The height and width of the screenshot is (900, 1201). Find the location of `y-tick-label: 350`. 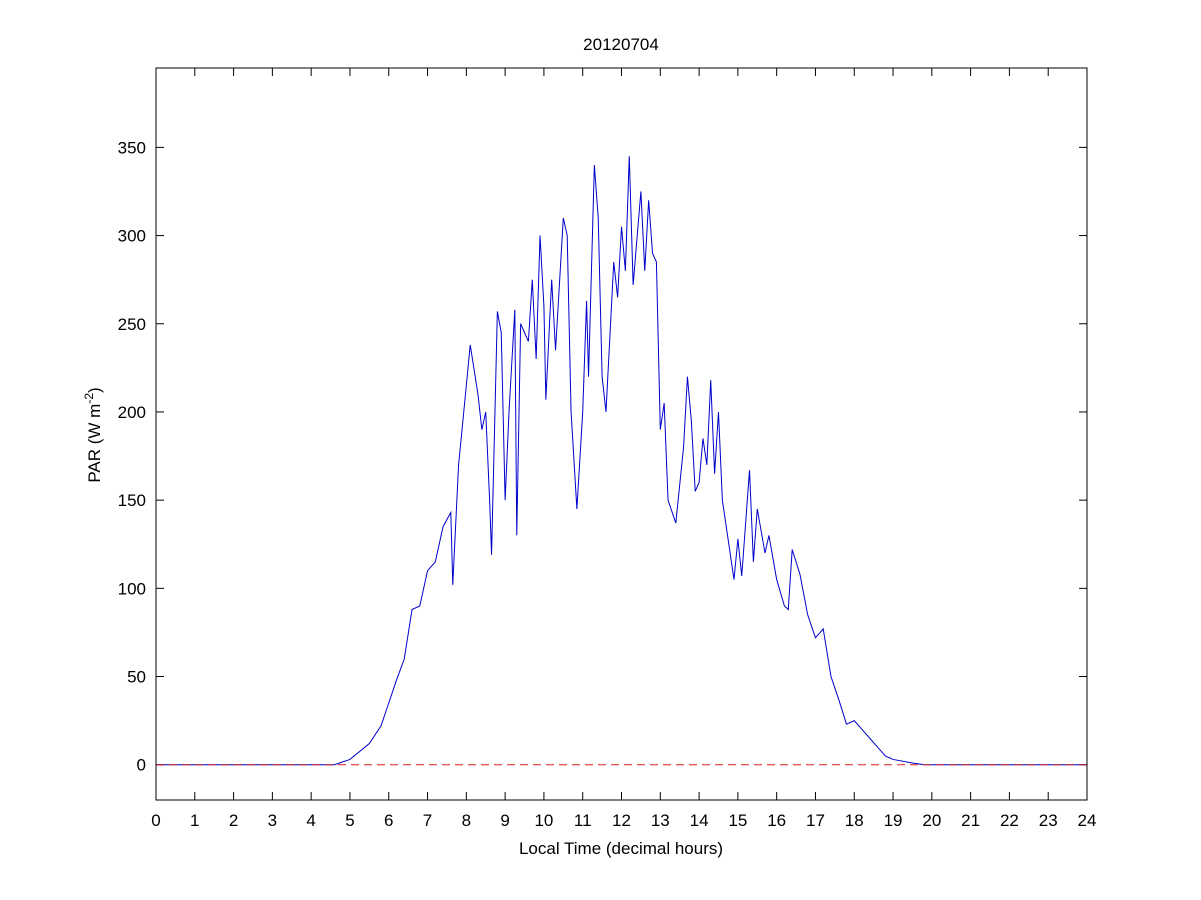

y-tick-label: 350 is located at coordinates (132, 147).